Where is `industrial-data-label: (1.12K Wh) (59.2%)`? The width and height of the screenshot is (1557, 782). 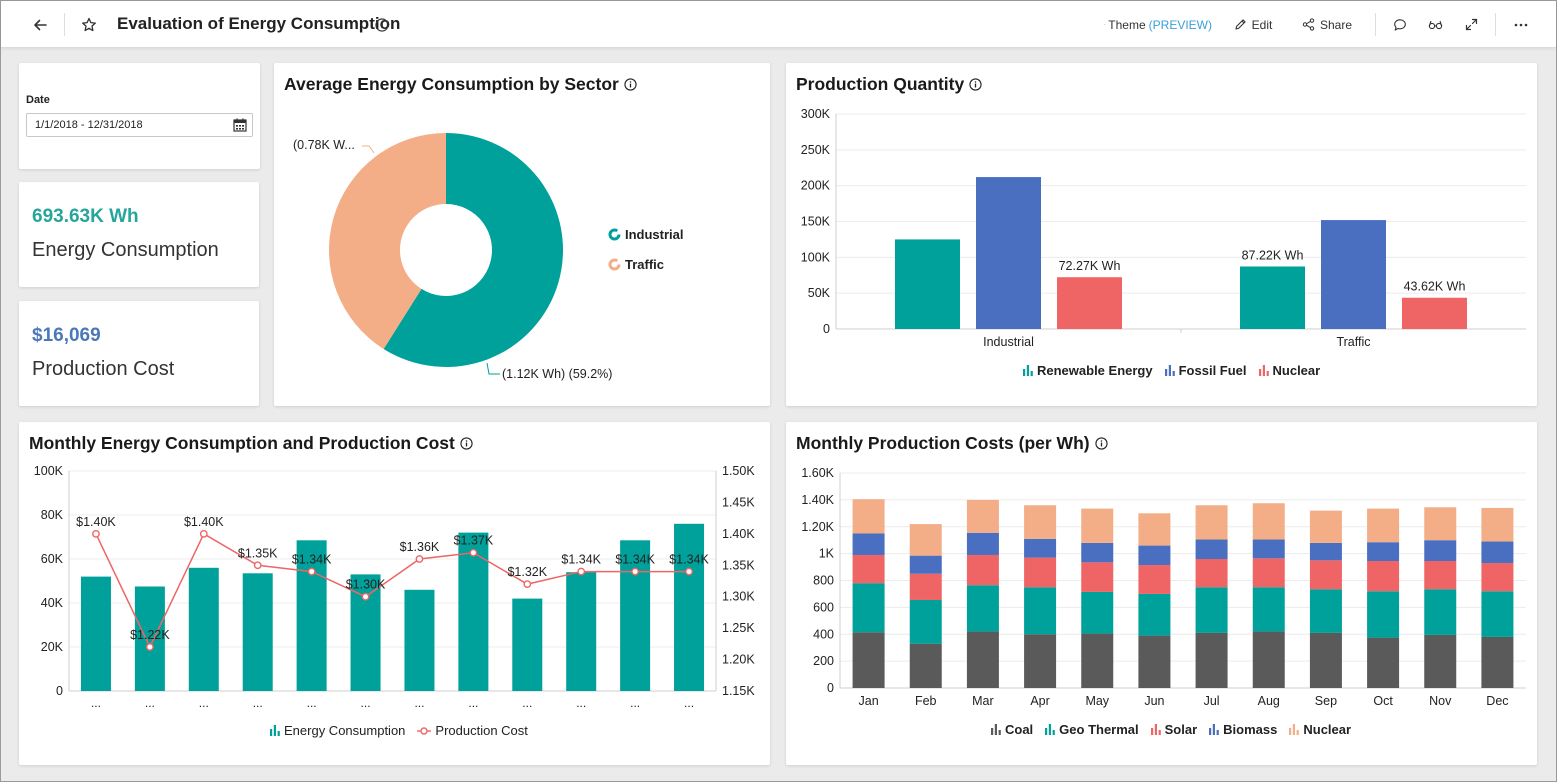 industrial-data-label: (1.12K Wh) (59.2%) is located at coordinates (557, 374).